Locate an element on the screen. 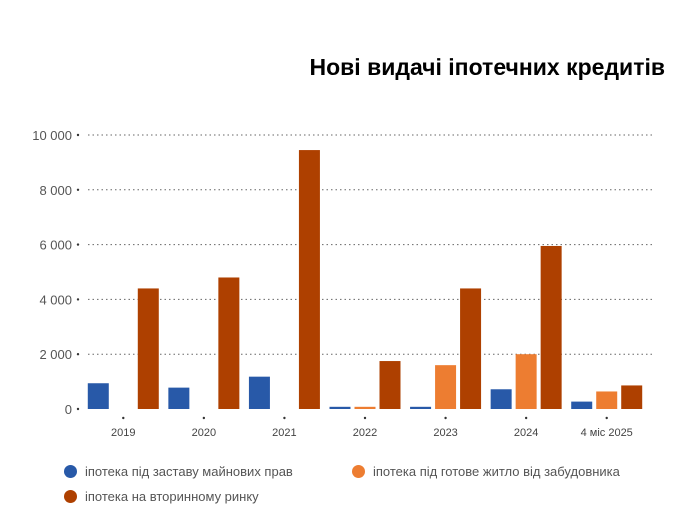 The image size is (680, 516). legend-item-0: іпотека під заставу майнових прав is located at coordinates (178, 471).